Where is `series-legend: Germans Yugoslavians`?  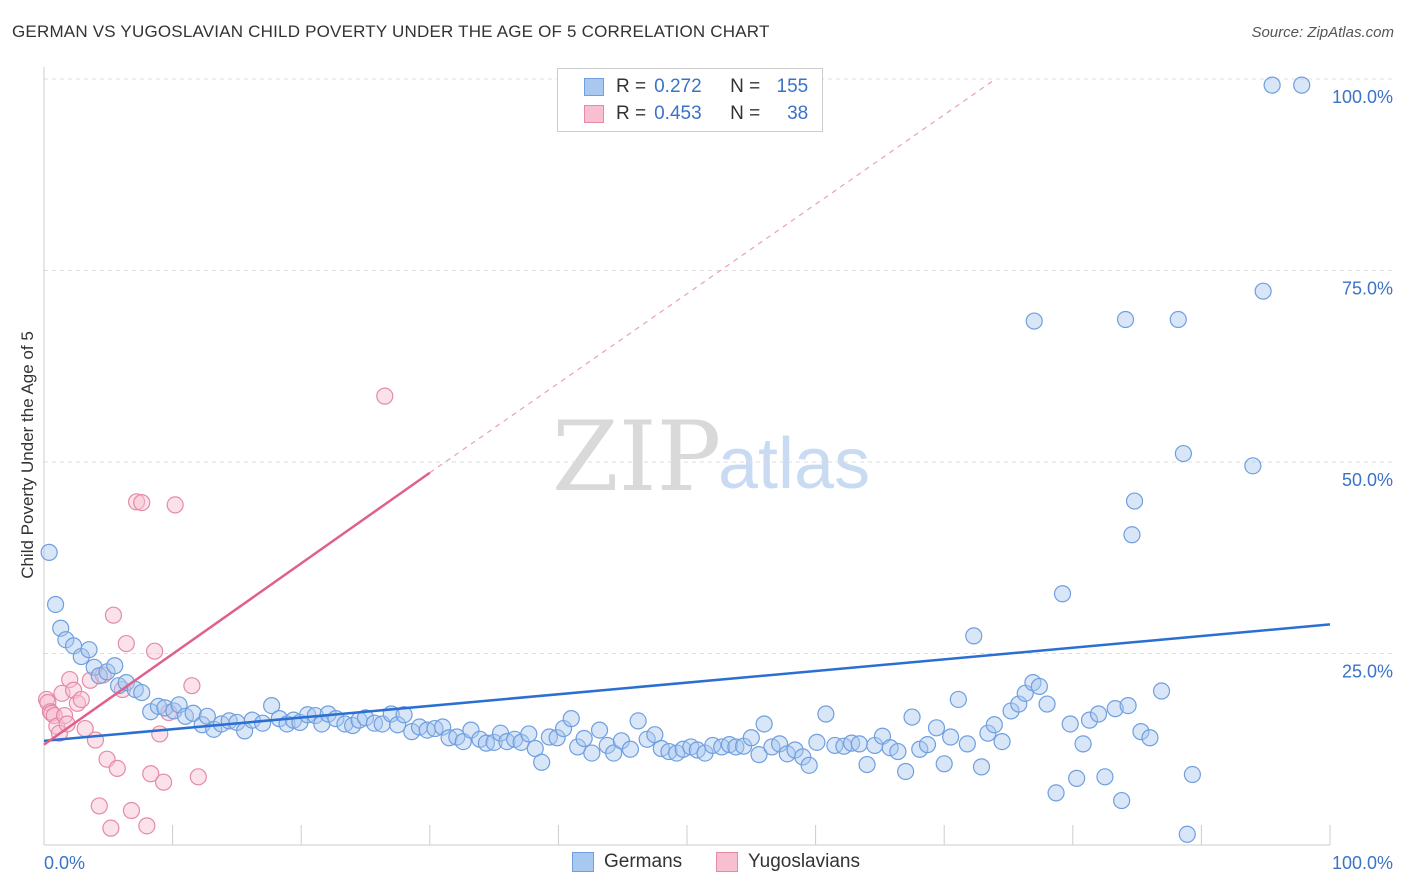
series-legend: Germans Yugoslavians is located at coordinates (703, 864).